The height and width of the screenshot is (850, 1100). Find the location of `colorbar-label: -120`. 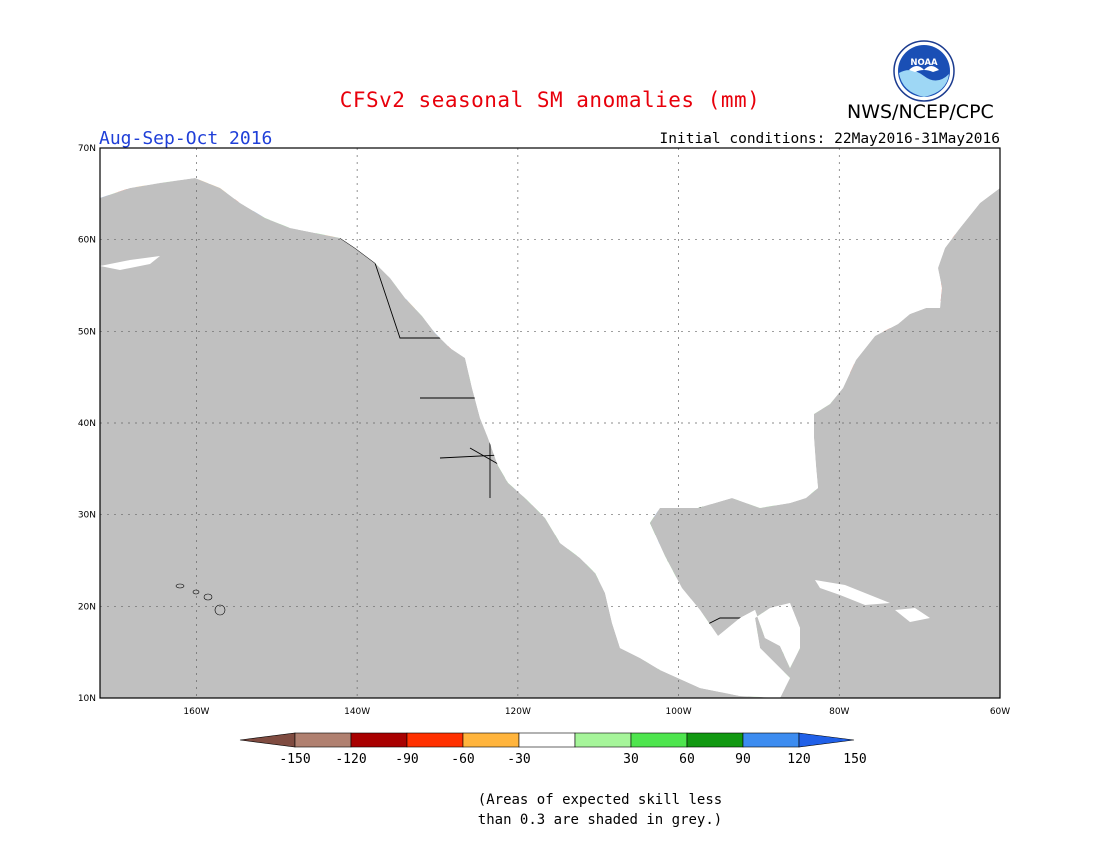

colorbar-label: -120 is located at coordinates (350, 759).